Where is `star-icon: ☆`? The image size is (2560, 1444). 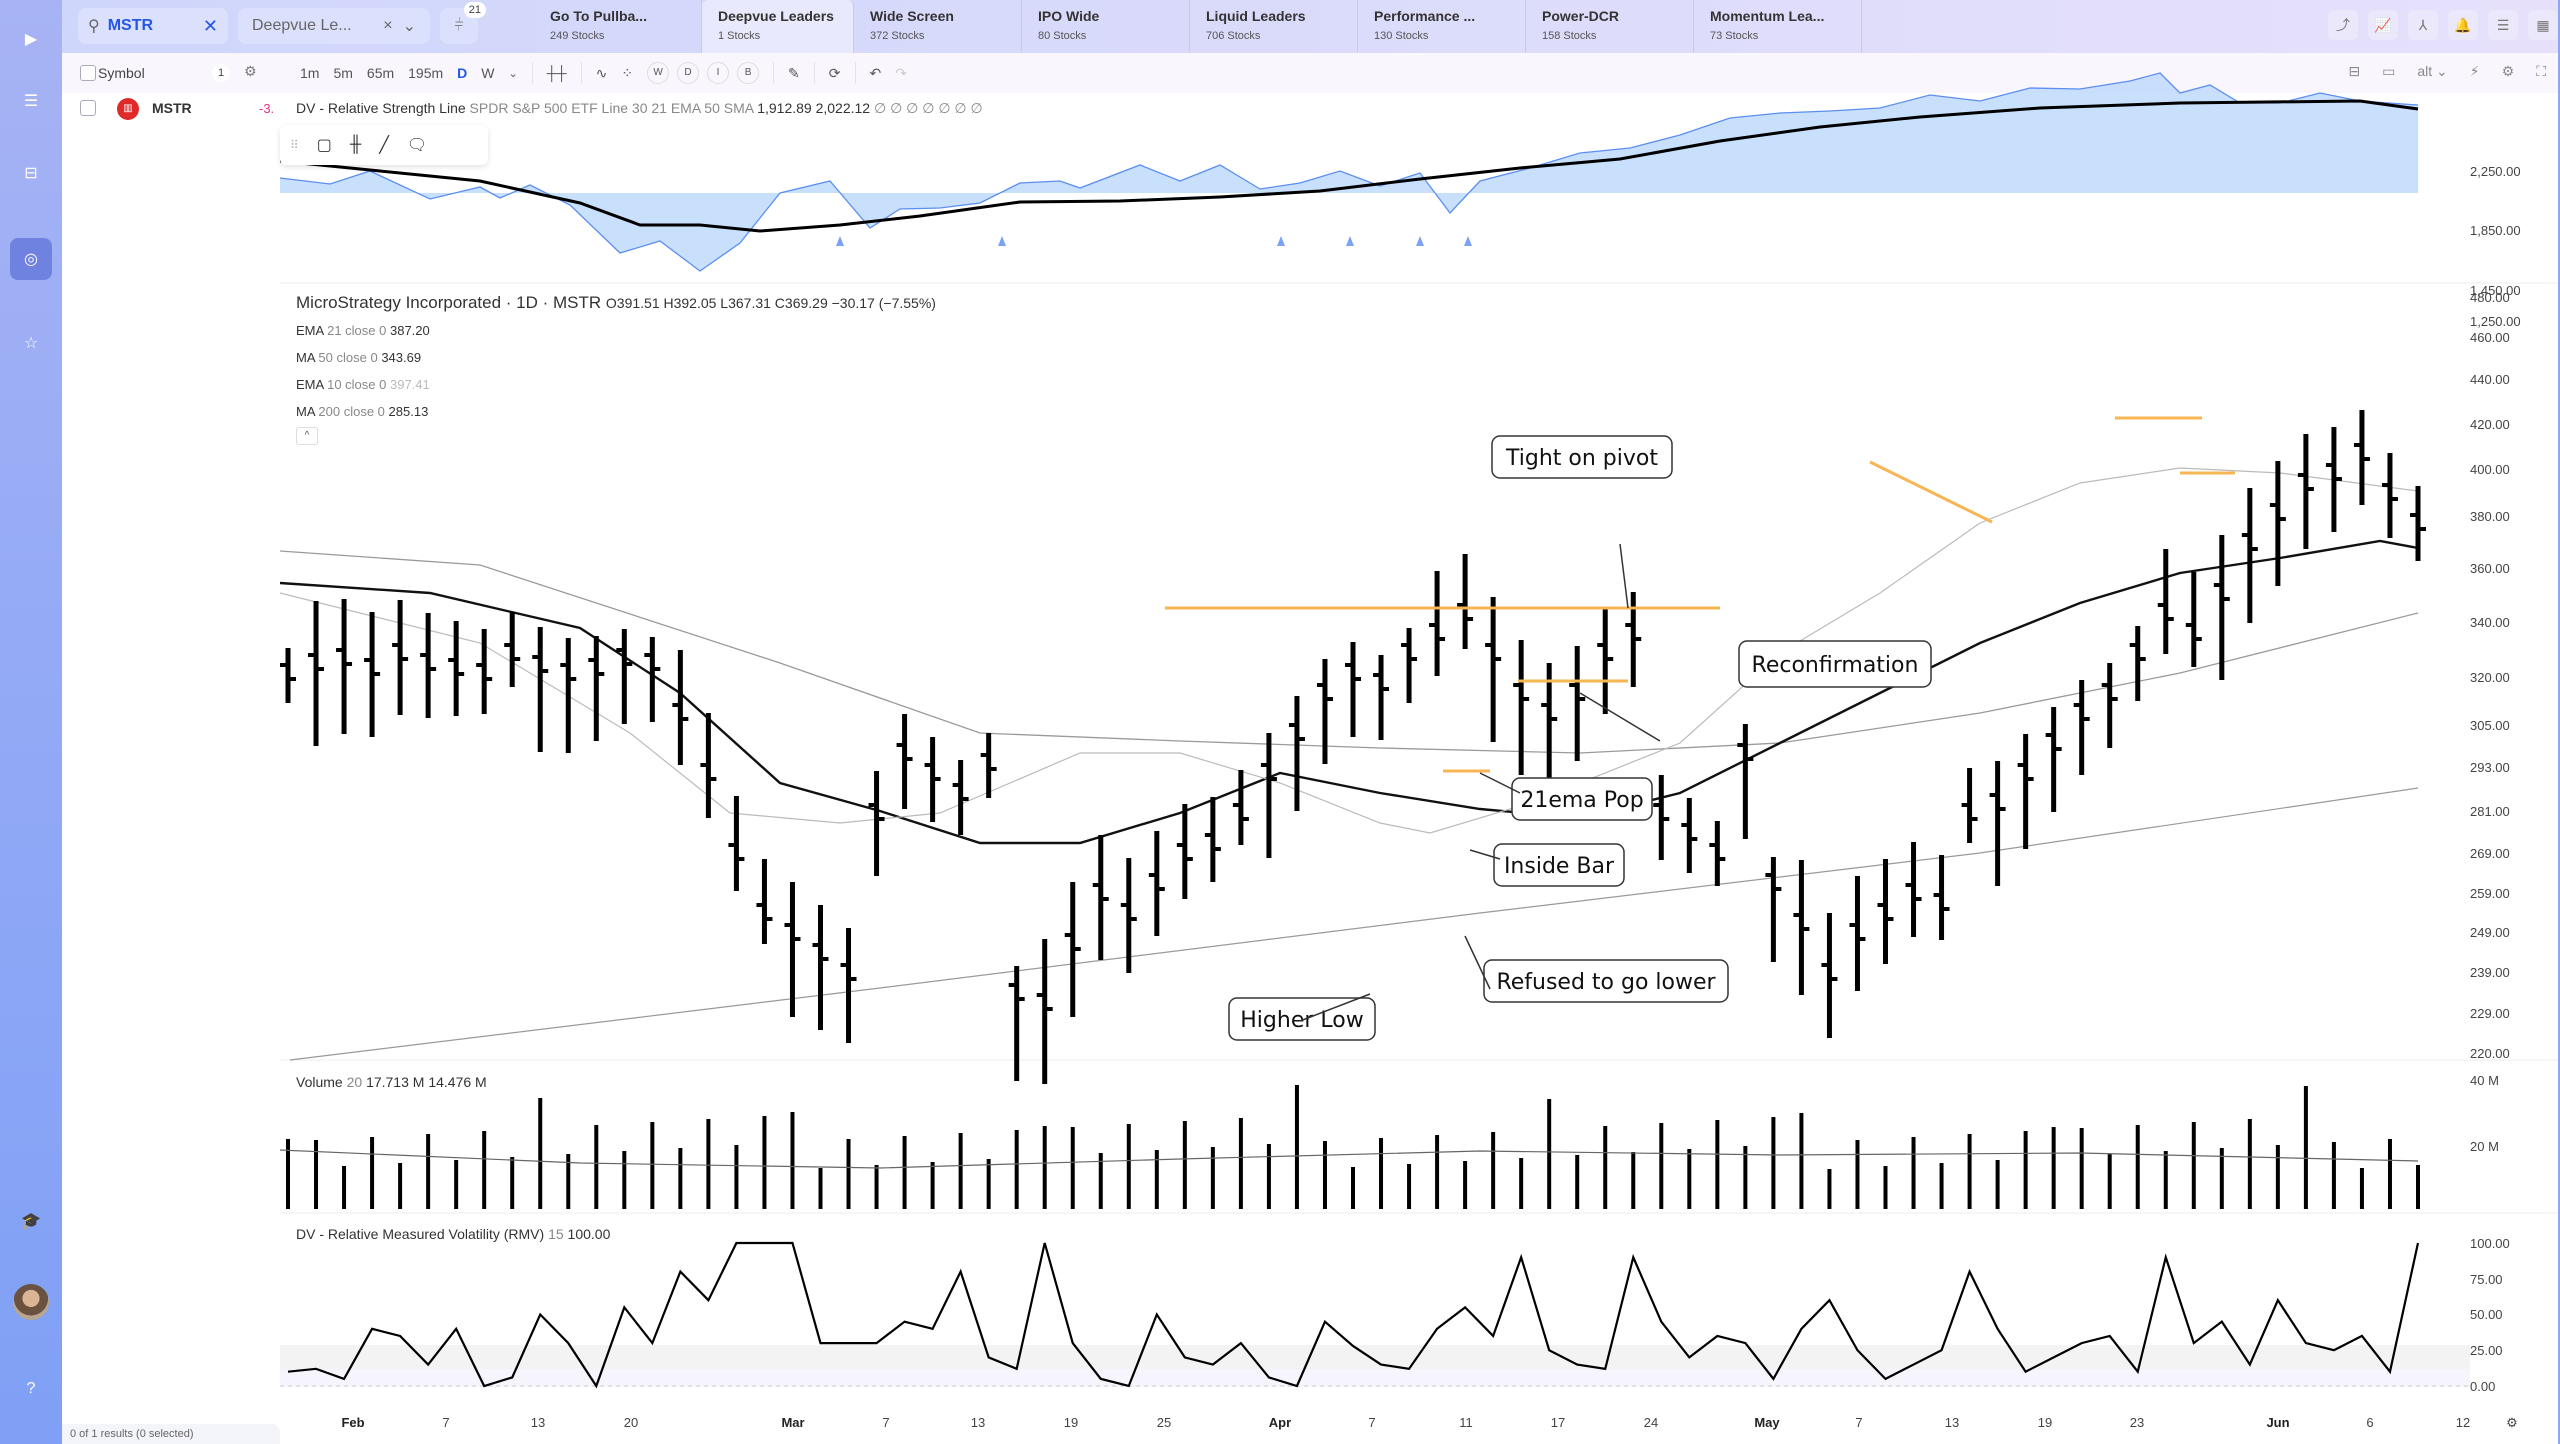
star-icon: ☆ is located at coordinates (31, 343).